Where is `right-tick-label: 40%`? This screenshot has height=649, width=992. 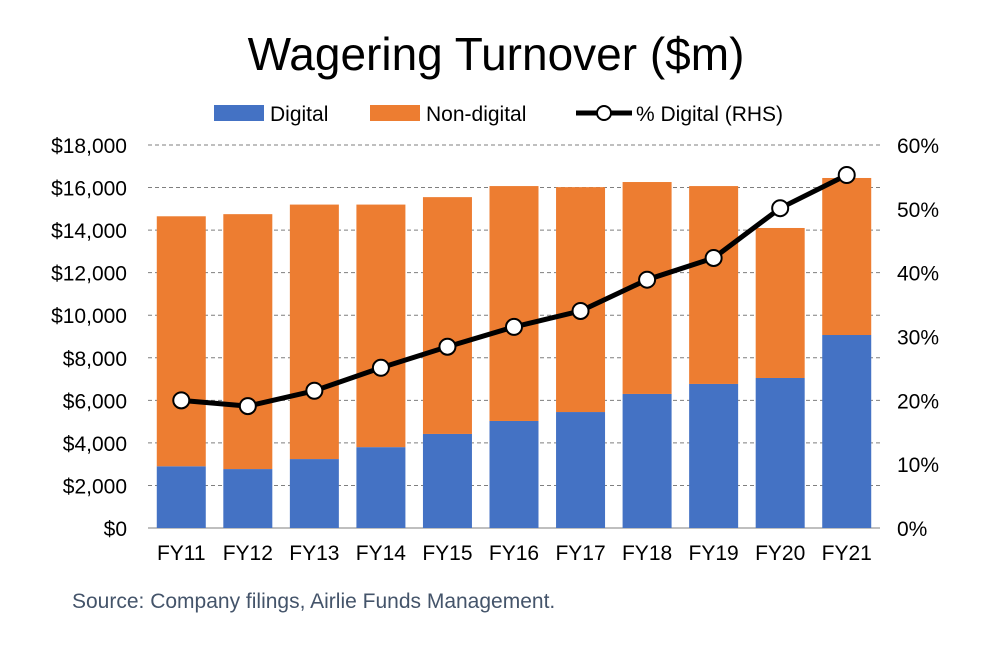 right-tick-label: 40% is located at coordinates (918, 274).